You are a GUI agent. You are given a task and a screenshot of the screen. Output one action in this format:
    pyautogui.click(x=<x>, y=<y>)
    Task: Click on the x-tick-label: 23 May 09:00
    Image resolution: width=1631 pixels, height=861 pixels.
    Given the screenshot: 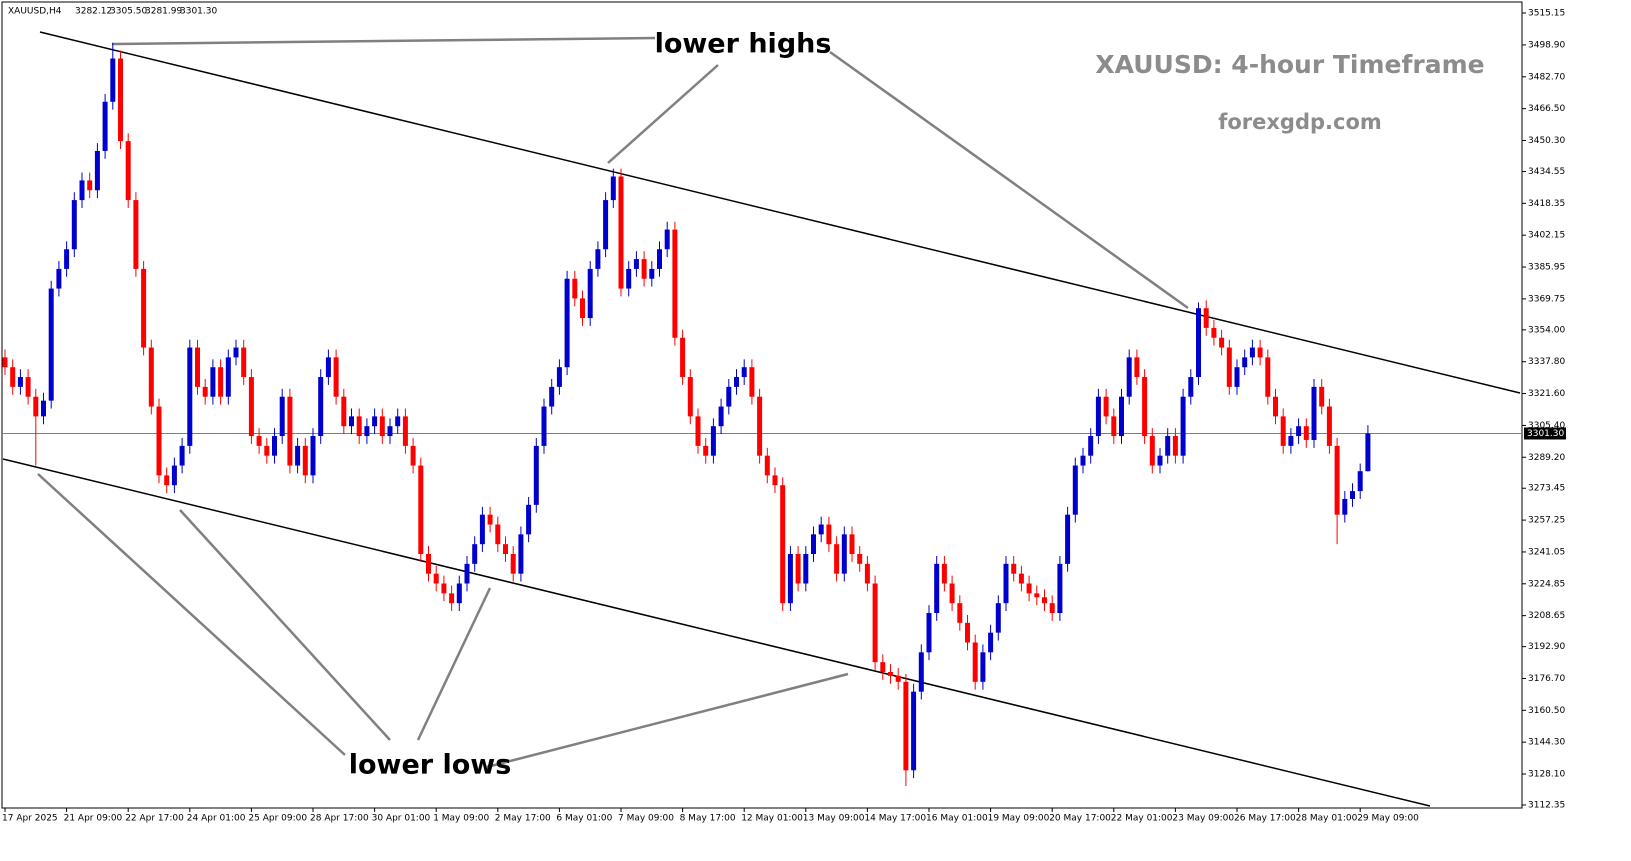 What is the action you would take?
    pyautogui.click(x=1203, y=819)
    